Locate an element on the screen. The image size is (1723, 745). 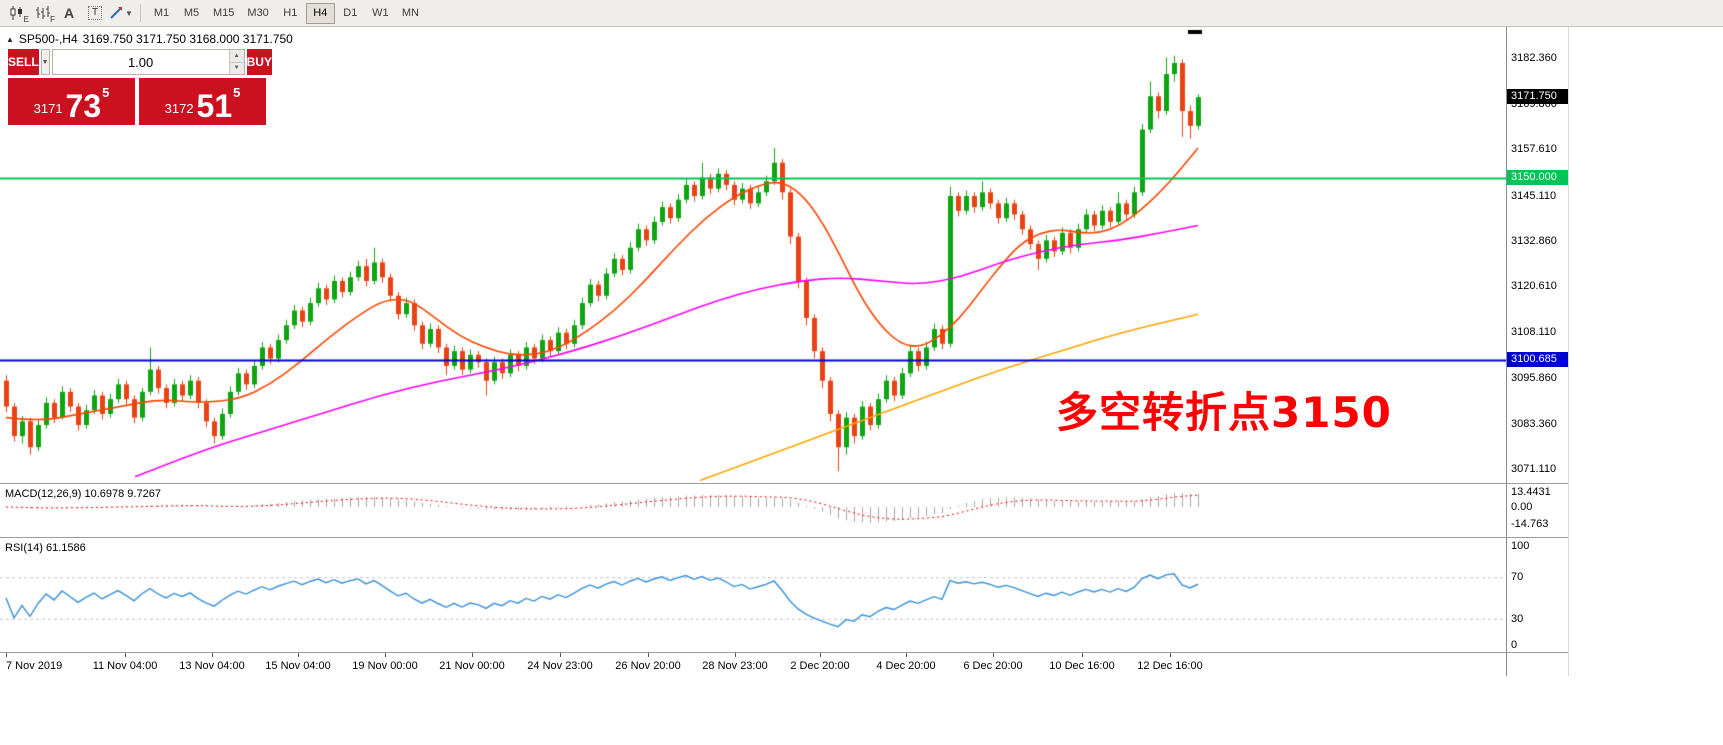
volume-dropdown-button: ▼ is located at coordinates (45, 62).